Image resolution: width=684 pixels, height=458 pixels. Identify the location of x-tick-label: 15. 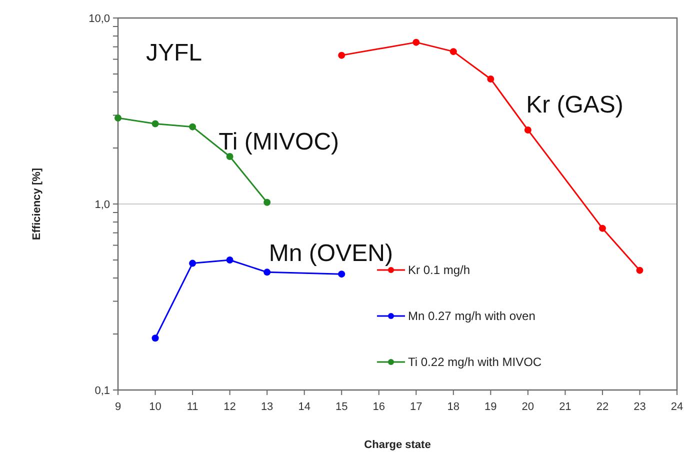
(341, 407).